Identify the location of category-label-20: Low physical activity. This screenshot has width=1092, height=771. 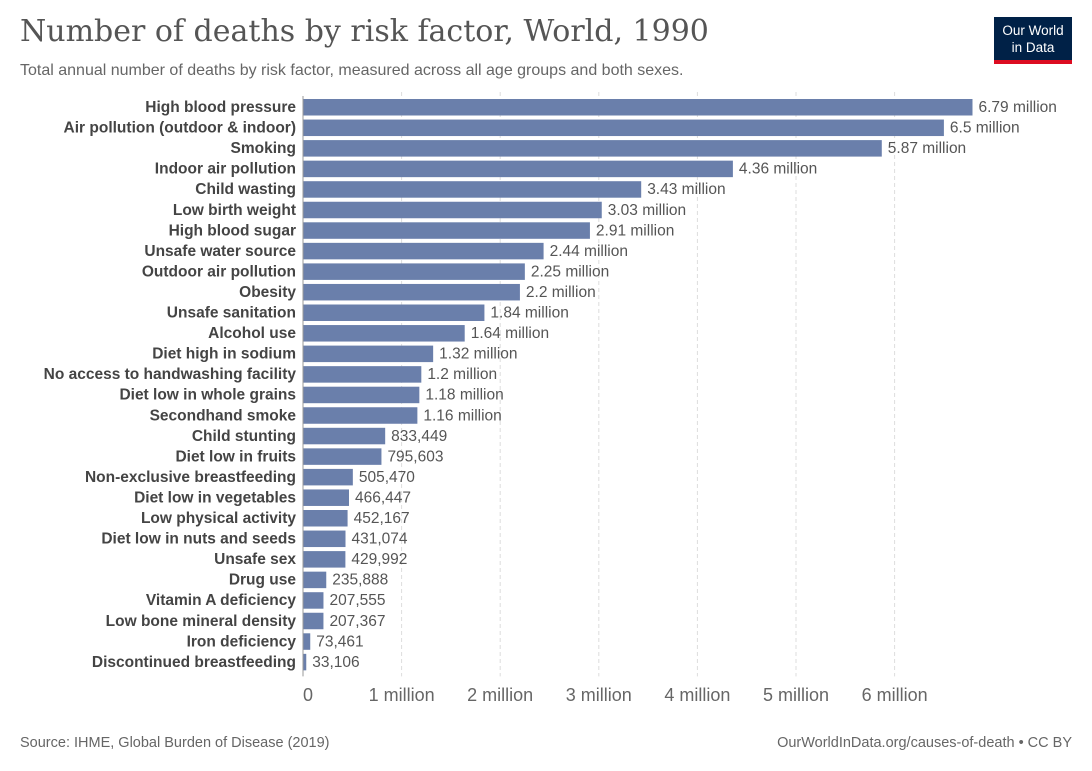
(218, 518).